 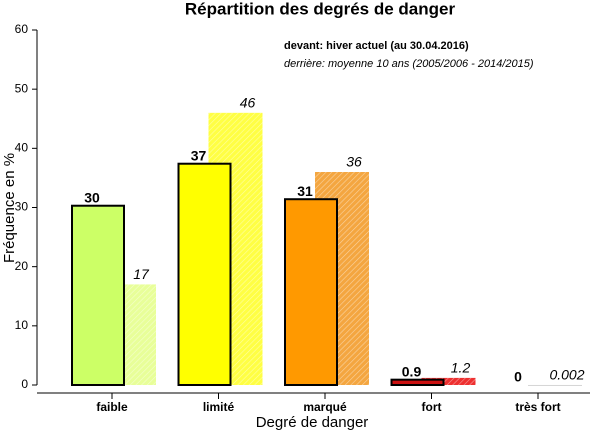 What do you see at coordinates (22, 88) in the screenshot?
I see `y-tick-label: 50` at bounding box center [22, 88].